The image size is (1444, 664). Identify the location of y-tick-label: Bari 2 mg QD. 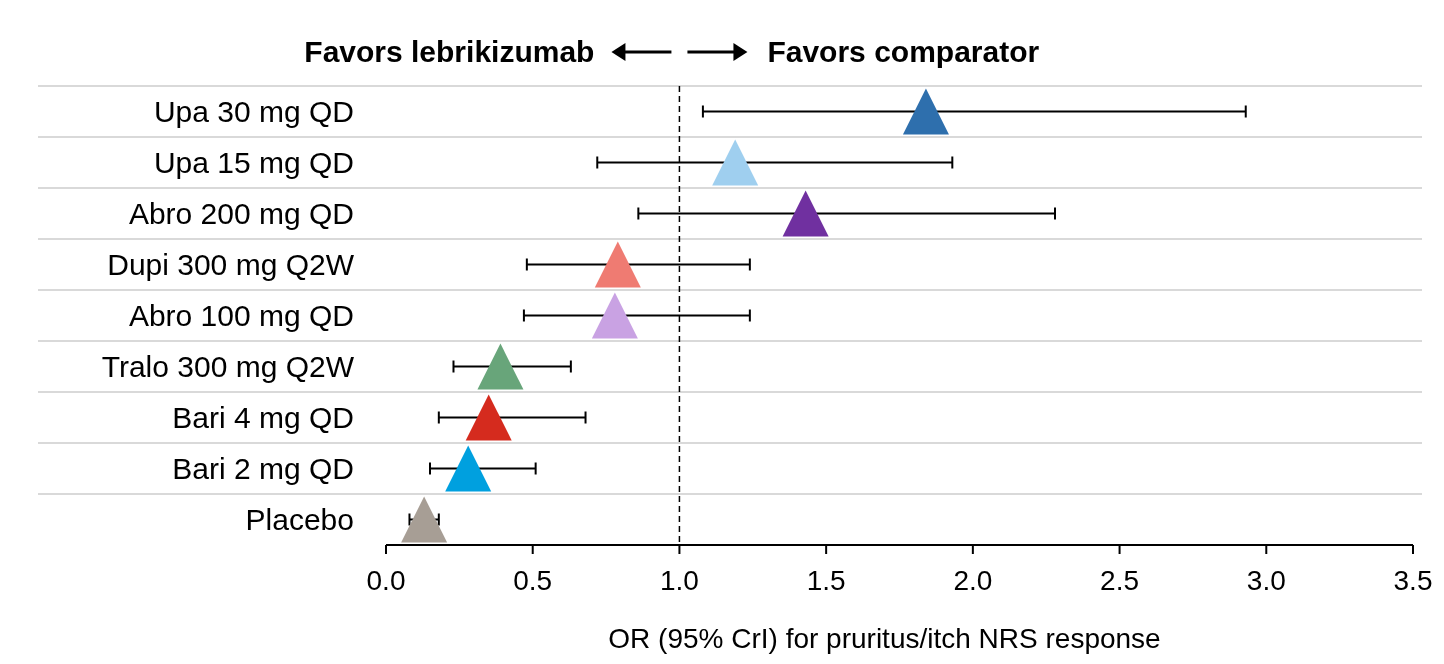
(263, 468).